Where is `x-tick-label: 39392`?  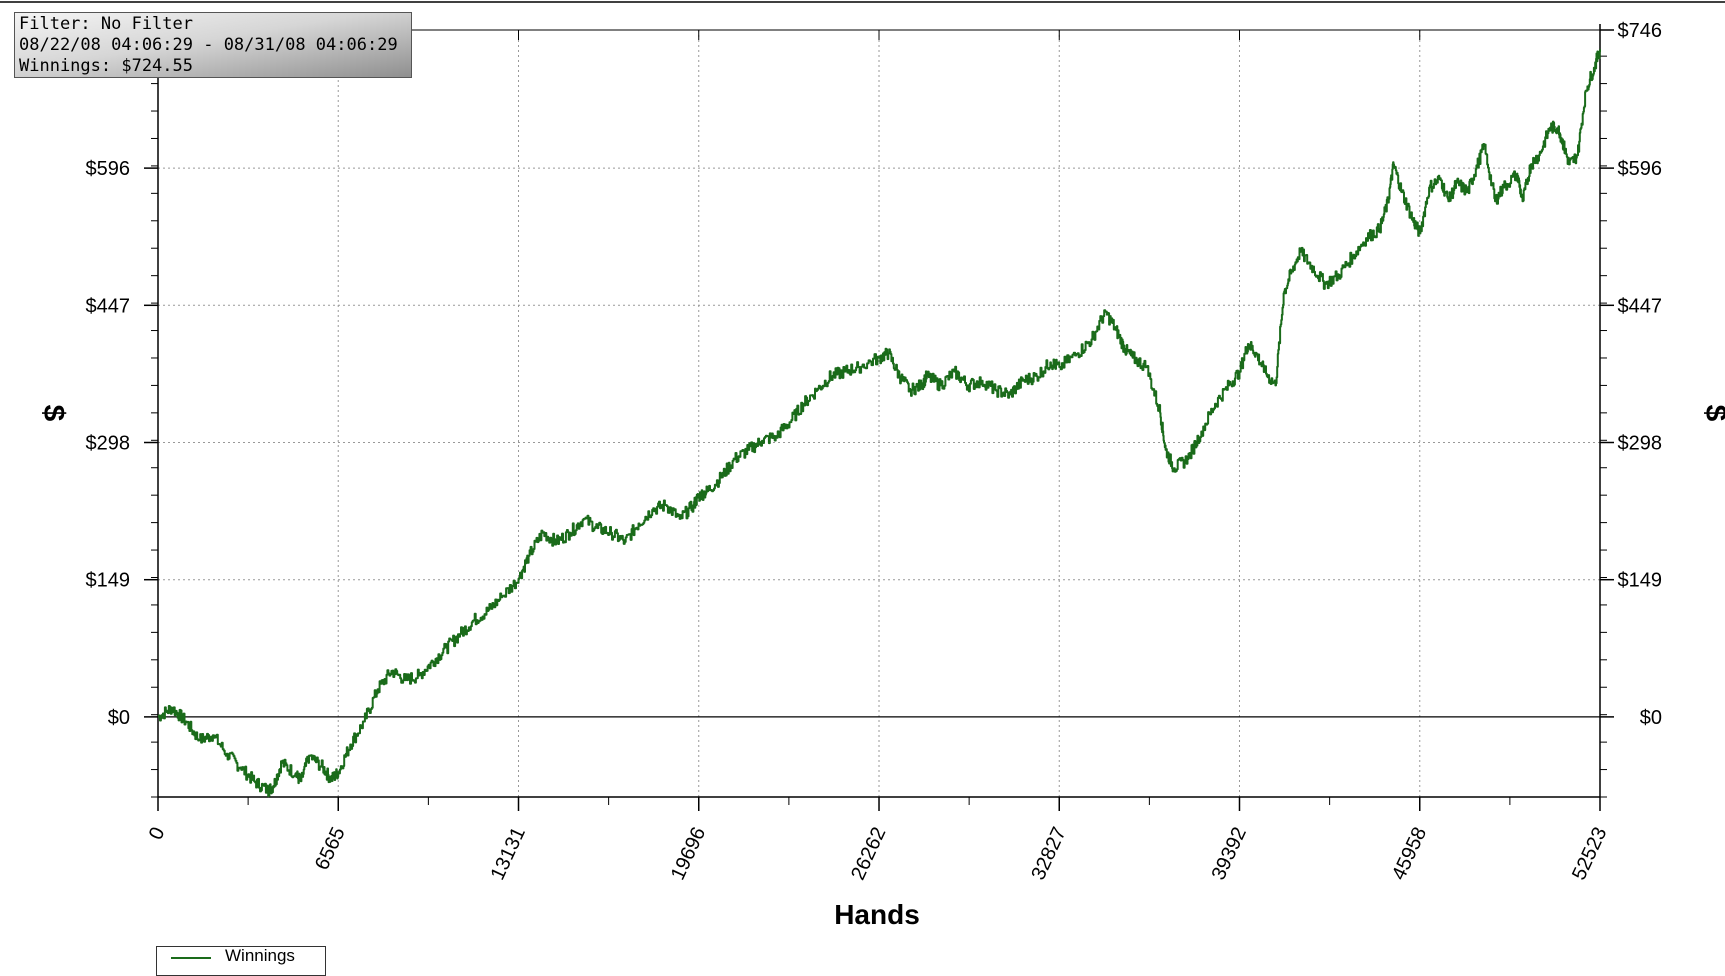
x-tick-label: 39392 is located at coordinates (1229, 854).